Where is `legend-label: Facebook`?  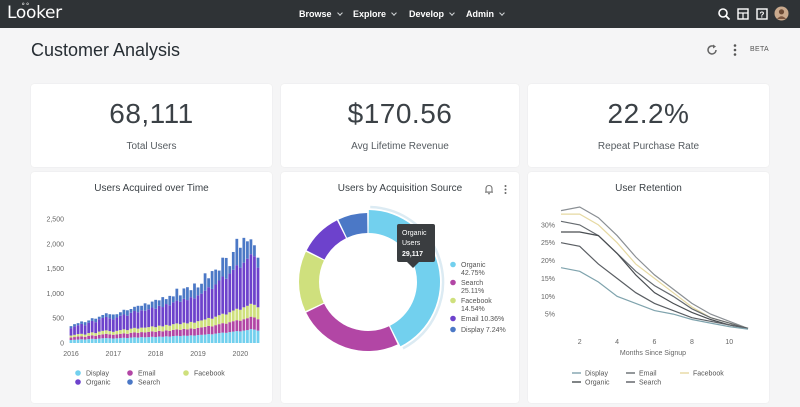
legend-label: Facebook is located at coordinates (209, 374).